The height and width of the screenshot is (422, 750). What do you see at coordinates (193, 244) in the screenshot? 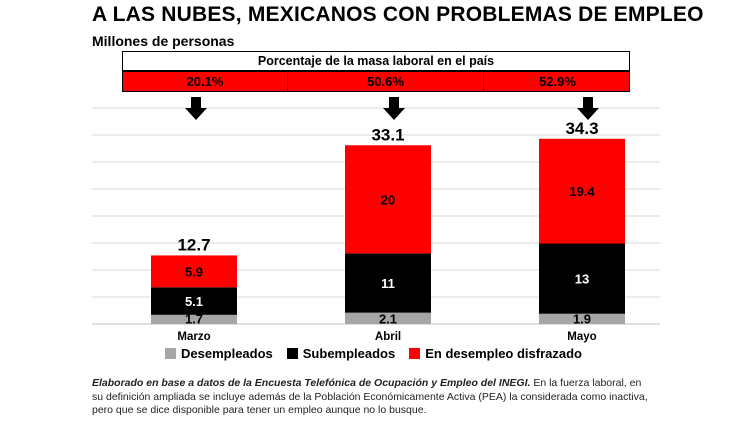
I see `total-label: 12.7` at bounding box center [193, 244].